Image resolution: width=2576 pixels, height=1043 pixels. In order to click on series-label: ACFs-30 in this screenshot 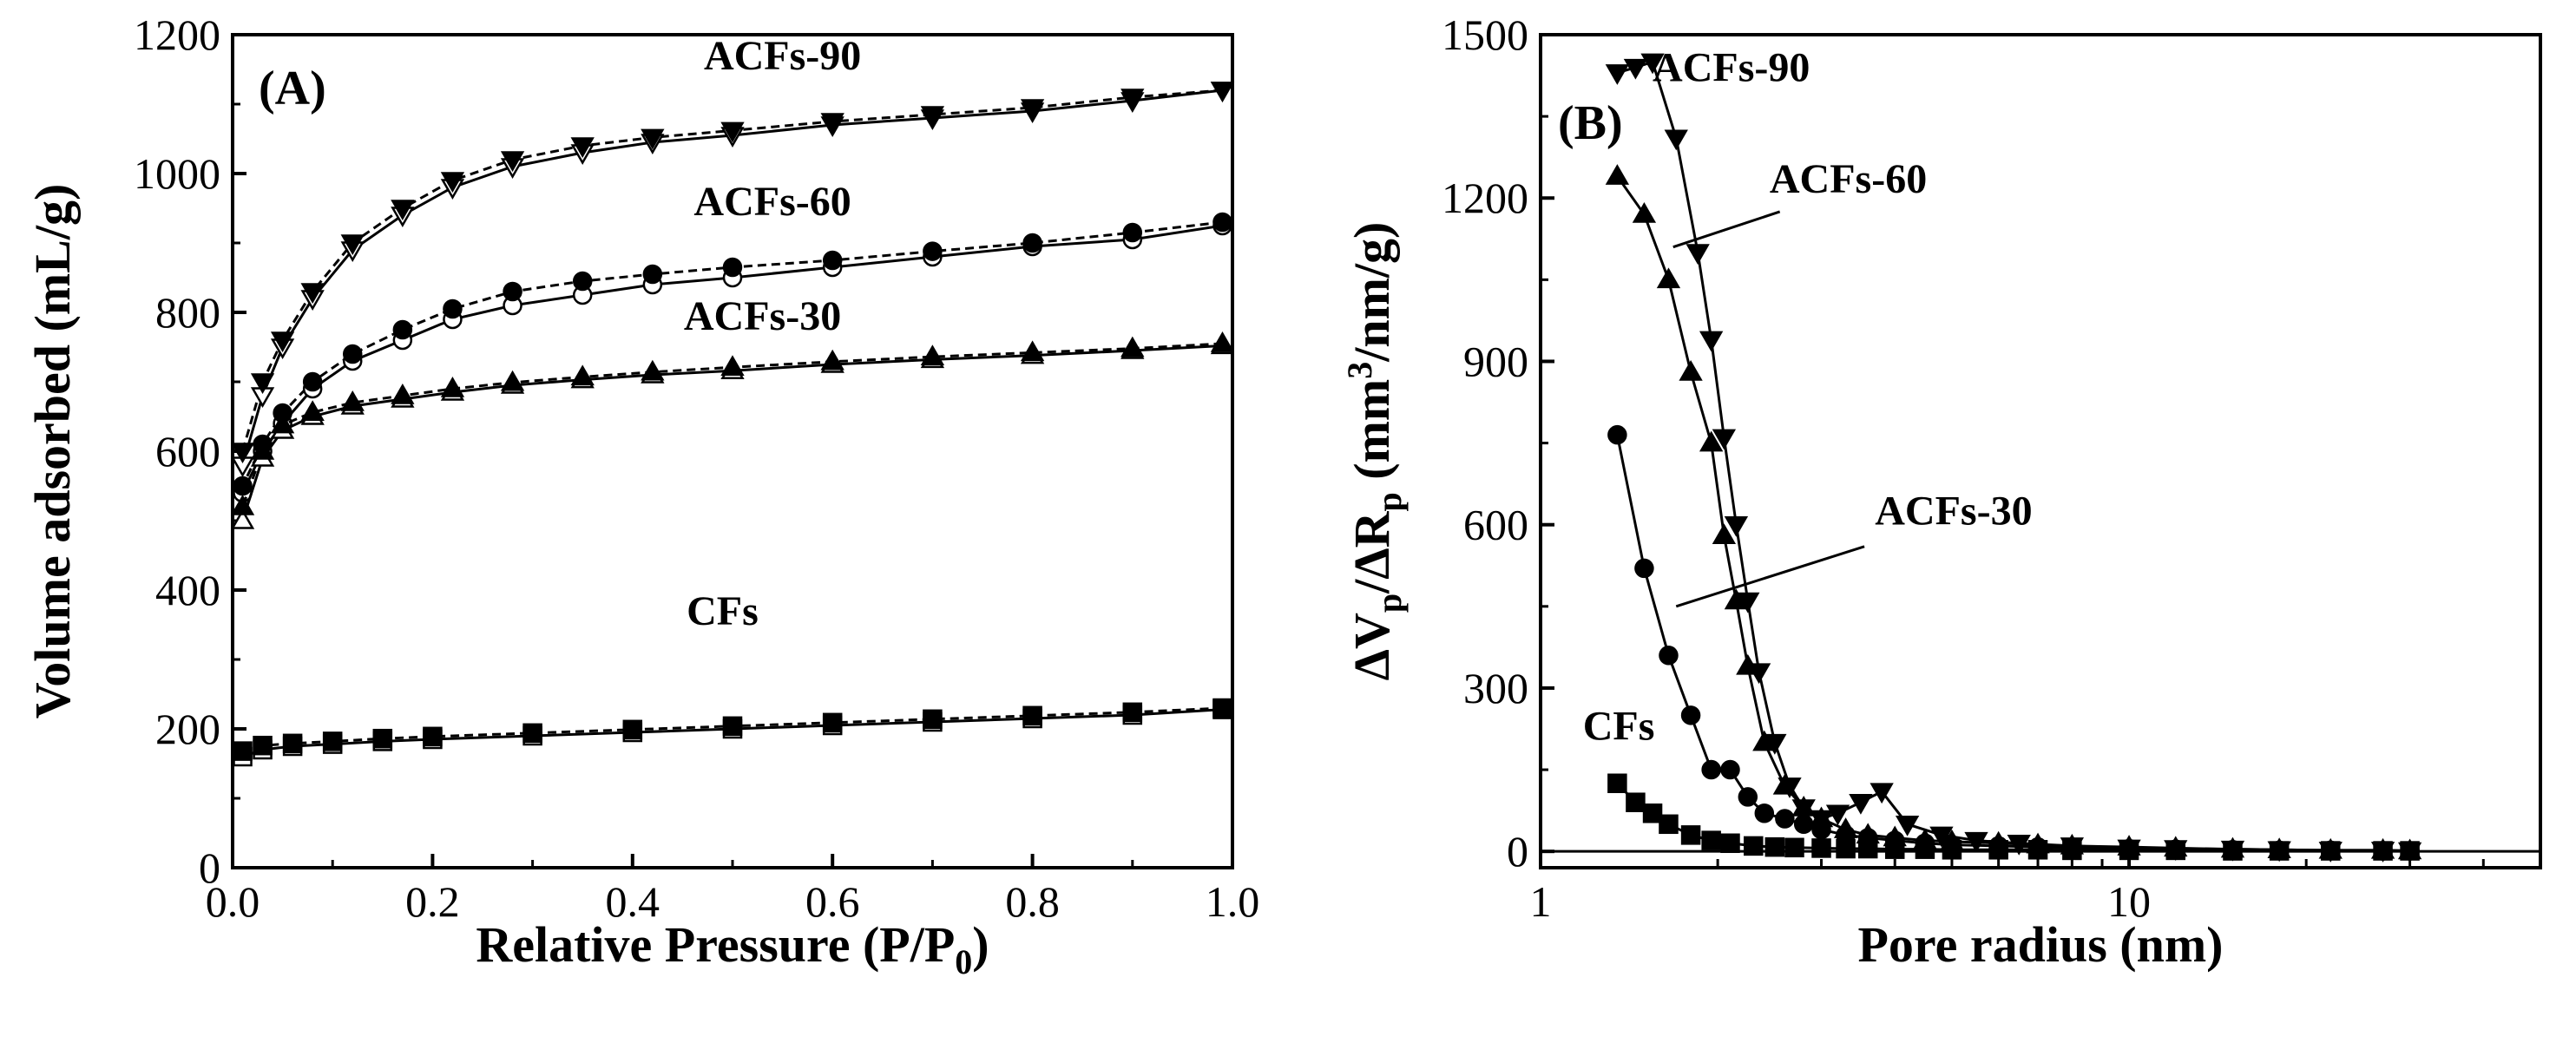, I will do `click(762, 316)`.